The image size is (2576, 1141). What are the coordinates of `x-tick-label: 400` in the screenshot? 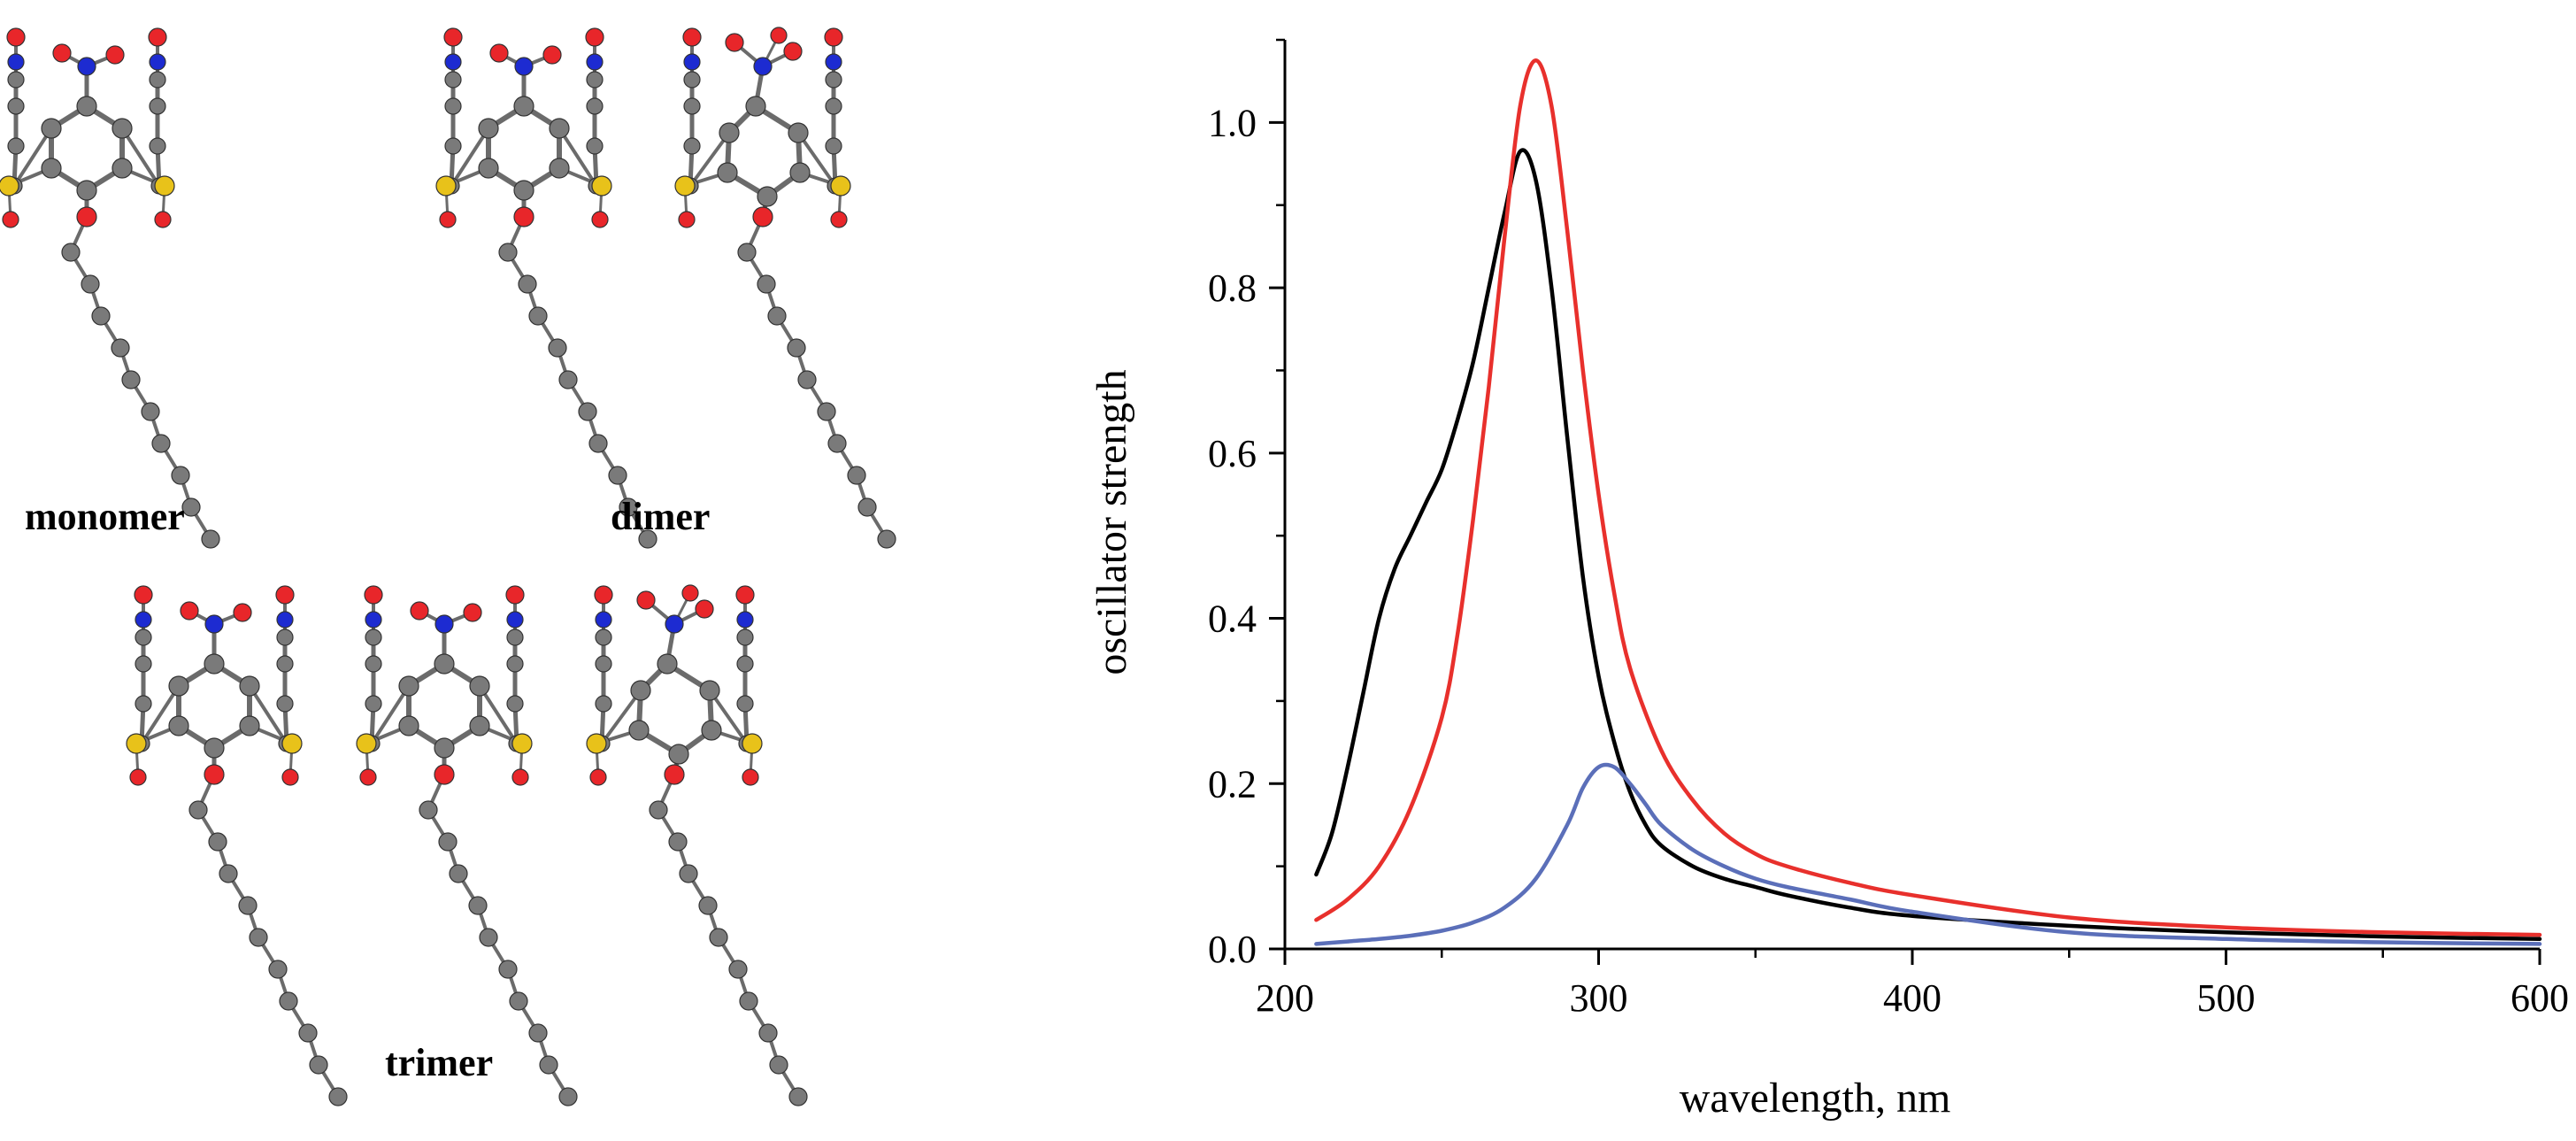 It's located at (1912, 998).